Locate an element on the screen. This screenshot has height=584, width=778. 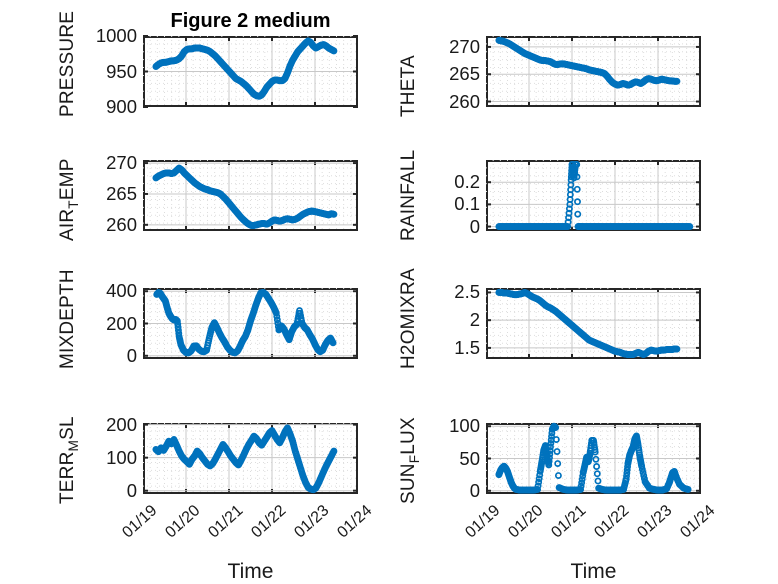
data-series-sun_flux is located at coordinates (593, 458).